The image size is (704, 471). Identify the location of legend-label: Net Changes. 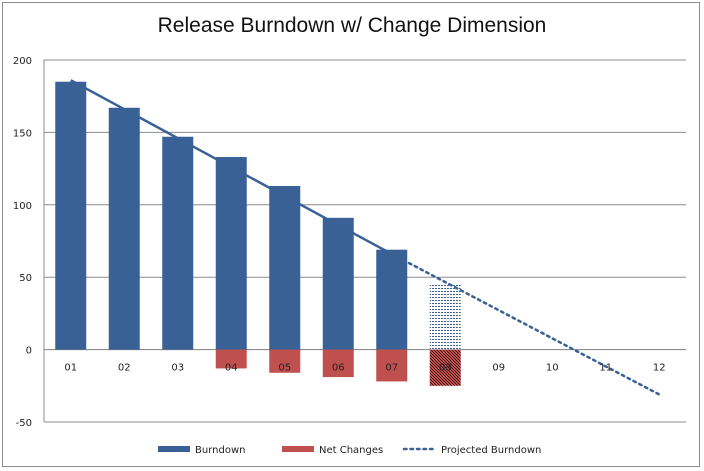
(351, 450).